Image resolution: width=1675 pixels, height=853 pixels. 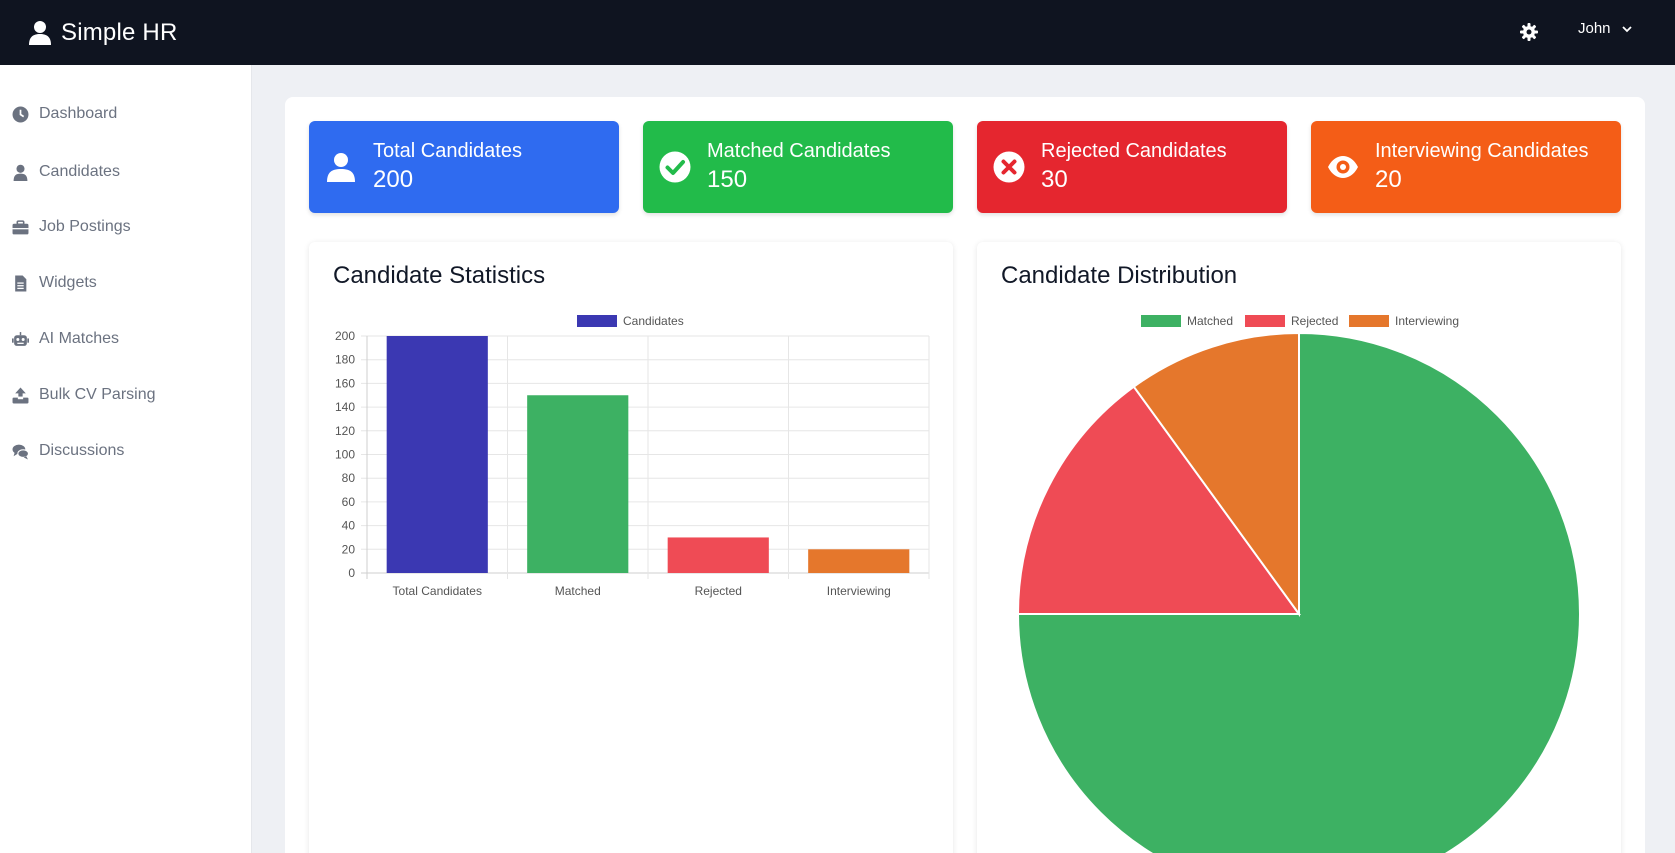 What do you see at coordinates (1427, 321) in the screenshot?
I see `legend-label-interviewing: Interviewing` at bounding box center [1427, 321].